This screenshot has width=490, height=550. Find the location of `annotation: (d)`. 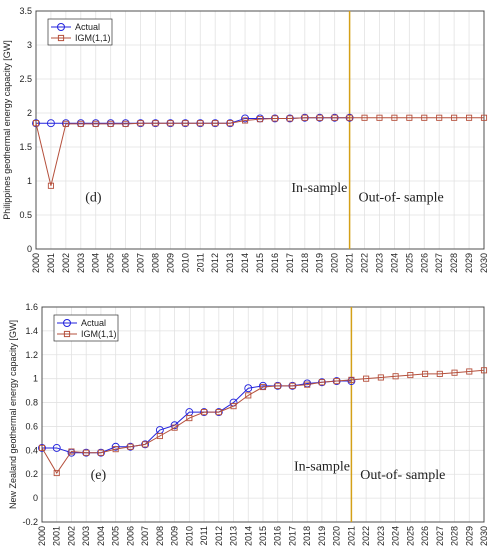

annotation: (d) is located at coordinates (93, 197).